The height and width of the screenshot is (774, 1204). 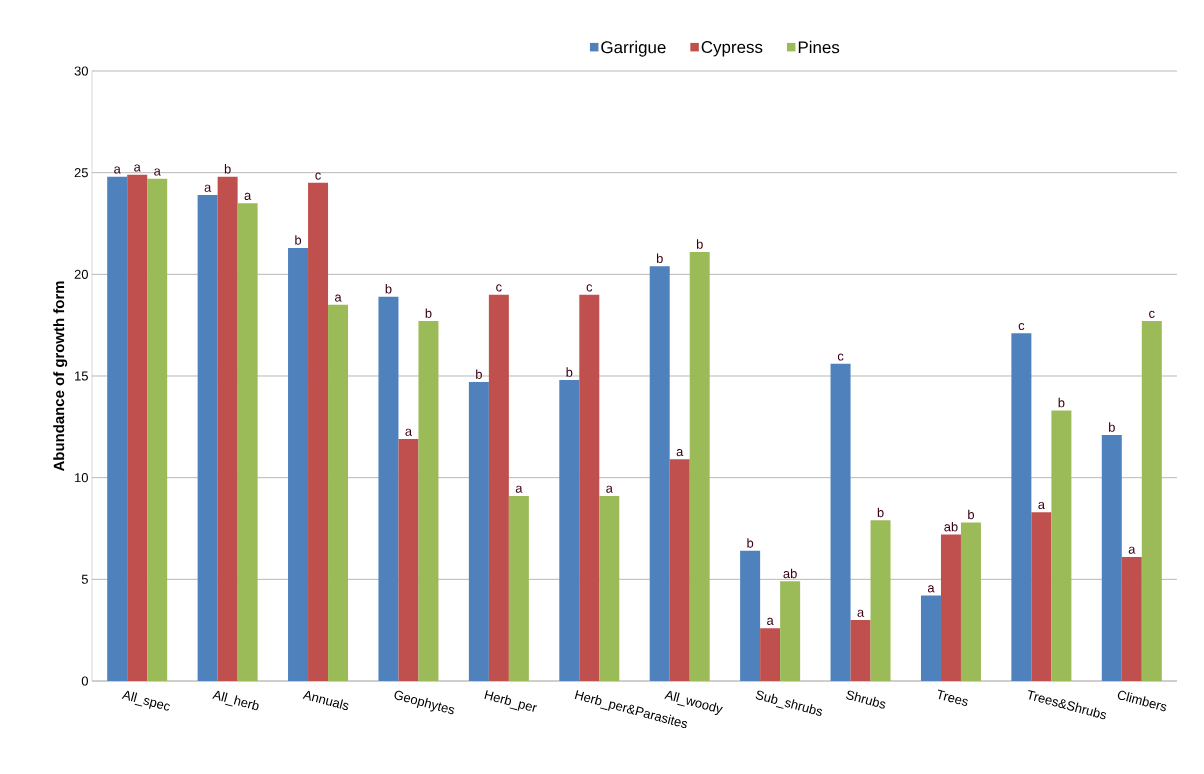 What do you see at coordinates (60, 376) in the screenshot?
I see `y-axis-title: Abundance of growth form` at bounding box center [60, 376].